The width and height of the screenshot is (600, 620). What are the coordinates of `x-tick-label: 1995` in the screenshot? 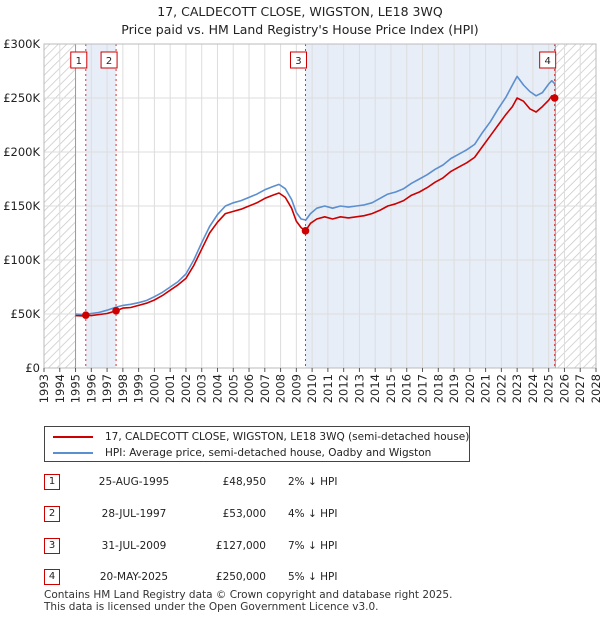 It's located at (76, 388).